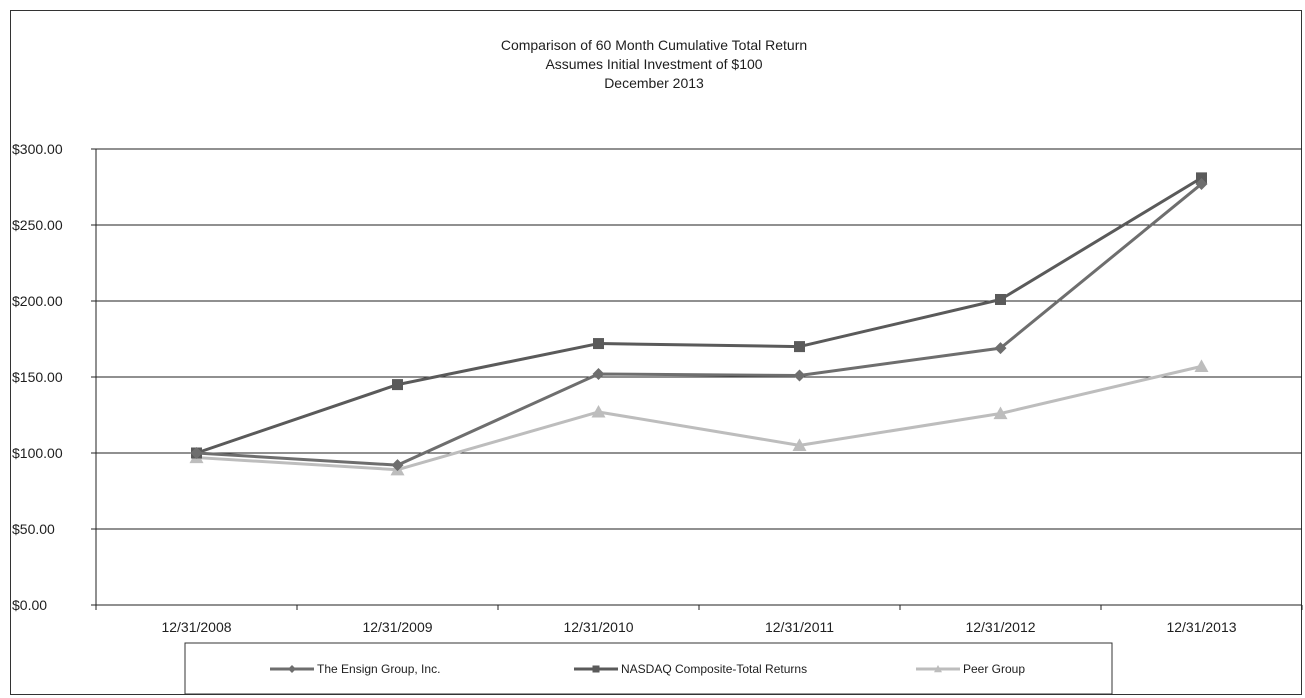 Image resolution: width=1305 pixels, height=698 pixels. I want to click on x-tick-label: 12/31/2009, so click(397, 627).